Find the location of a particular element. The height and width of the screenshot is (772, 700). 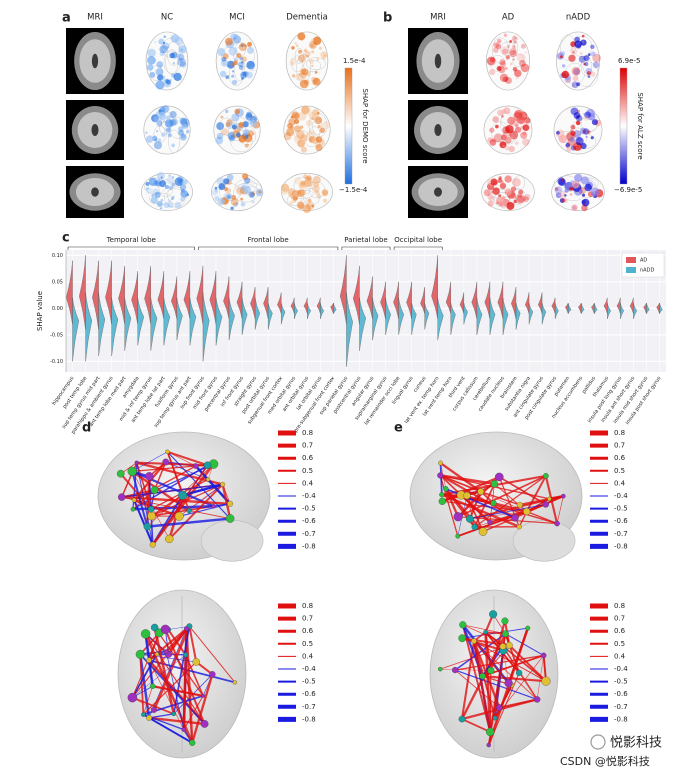

group-bracket is located at coordinates (131, 248).